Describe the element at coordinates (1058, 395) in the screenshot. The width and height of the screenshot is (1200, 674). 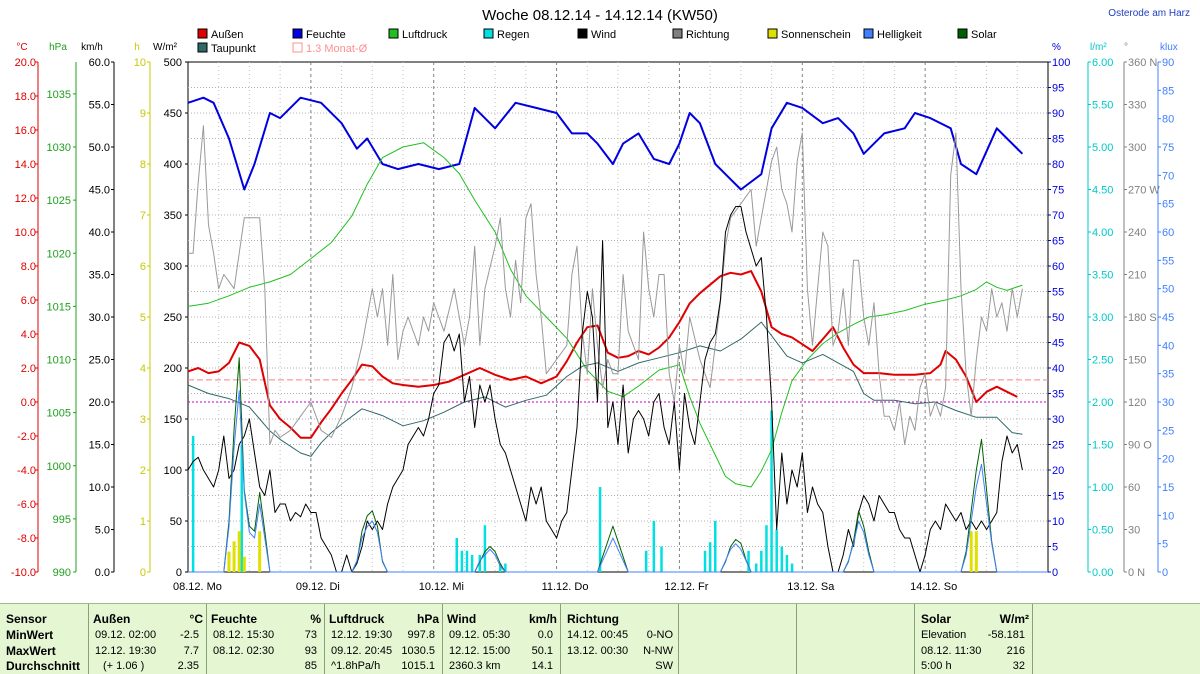
I see `axis-tick-label-humidity: 35` at that location.